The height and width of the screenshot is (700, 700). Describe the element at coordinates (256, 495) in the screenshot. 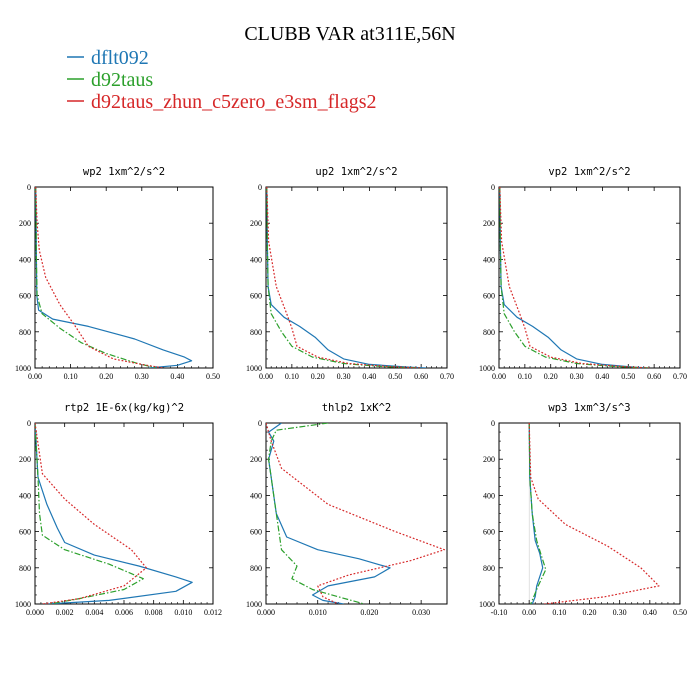

I see `y-tick-label-4-2: 400` at that location.